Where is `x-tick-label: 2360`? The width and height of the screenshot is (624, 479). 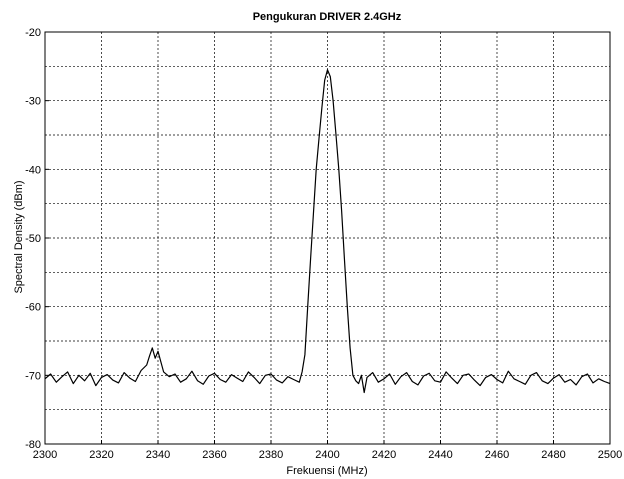 x-tick-label: 2360 is located at coordinates (214, 455).